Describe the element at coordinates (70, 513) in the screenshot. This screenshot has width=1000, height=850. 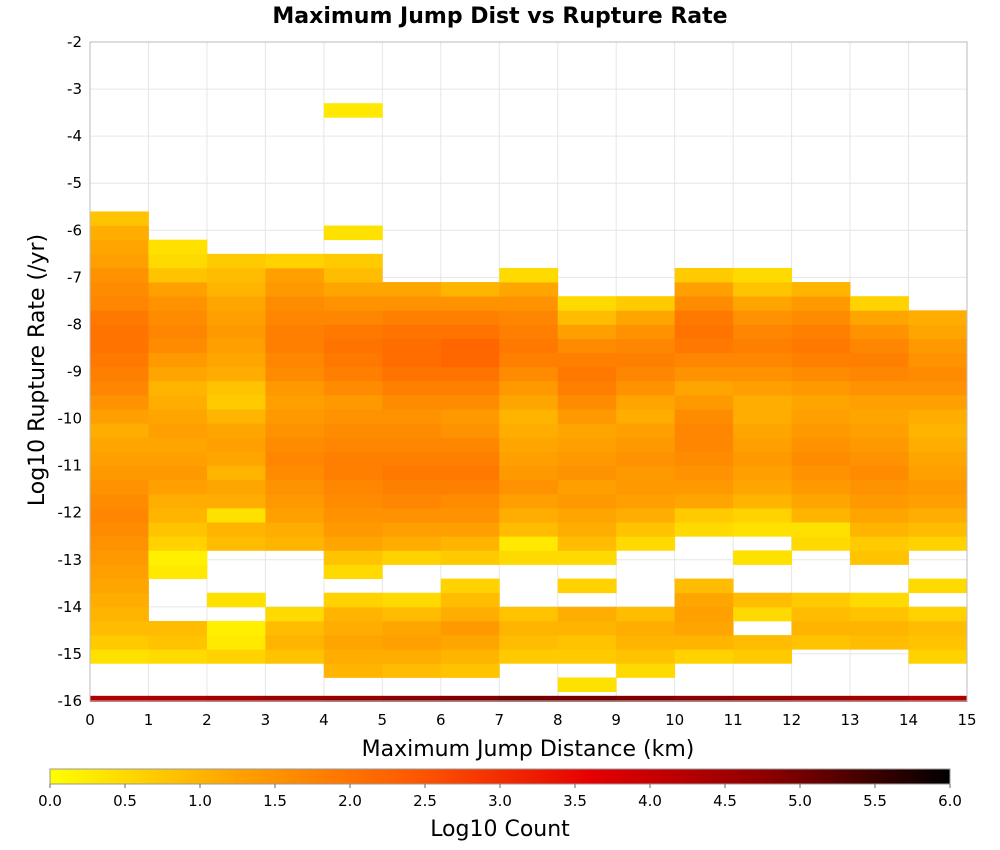
I see `y-tick-label: -12` at that location.